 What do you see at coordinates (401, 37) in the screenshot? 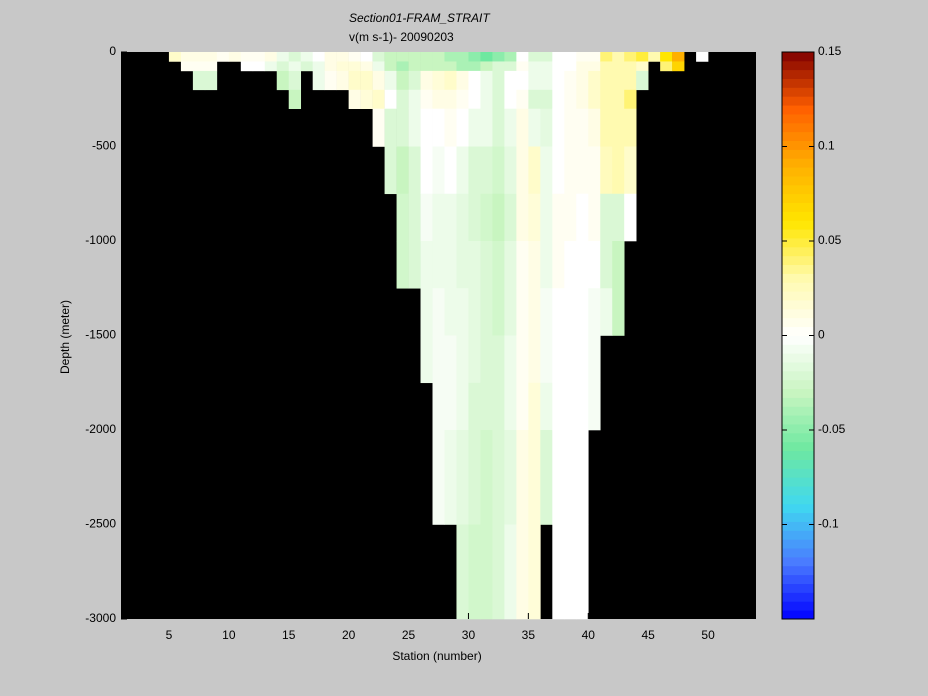
I see `chart-subtitle: v(m s-1)- 20090203` at bounding box center [401, 37].